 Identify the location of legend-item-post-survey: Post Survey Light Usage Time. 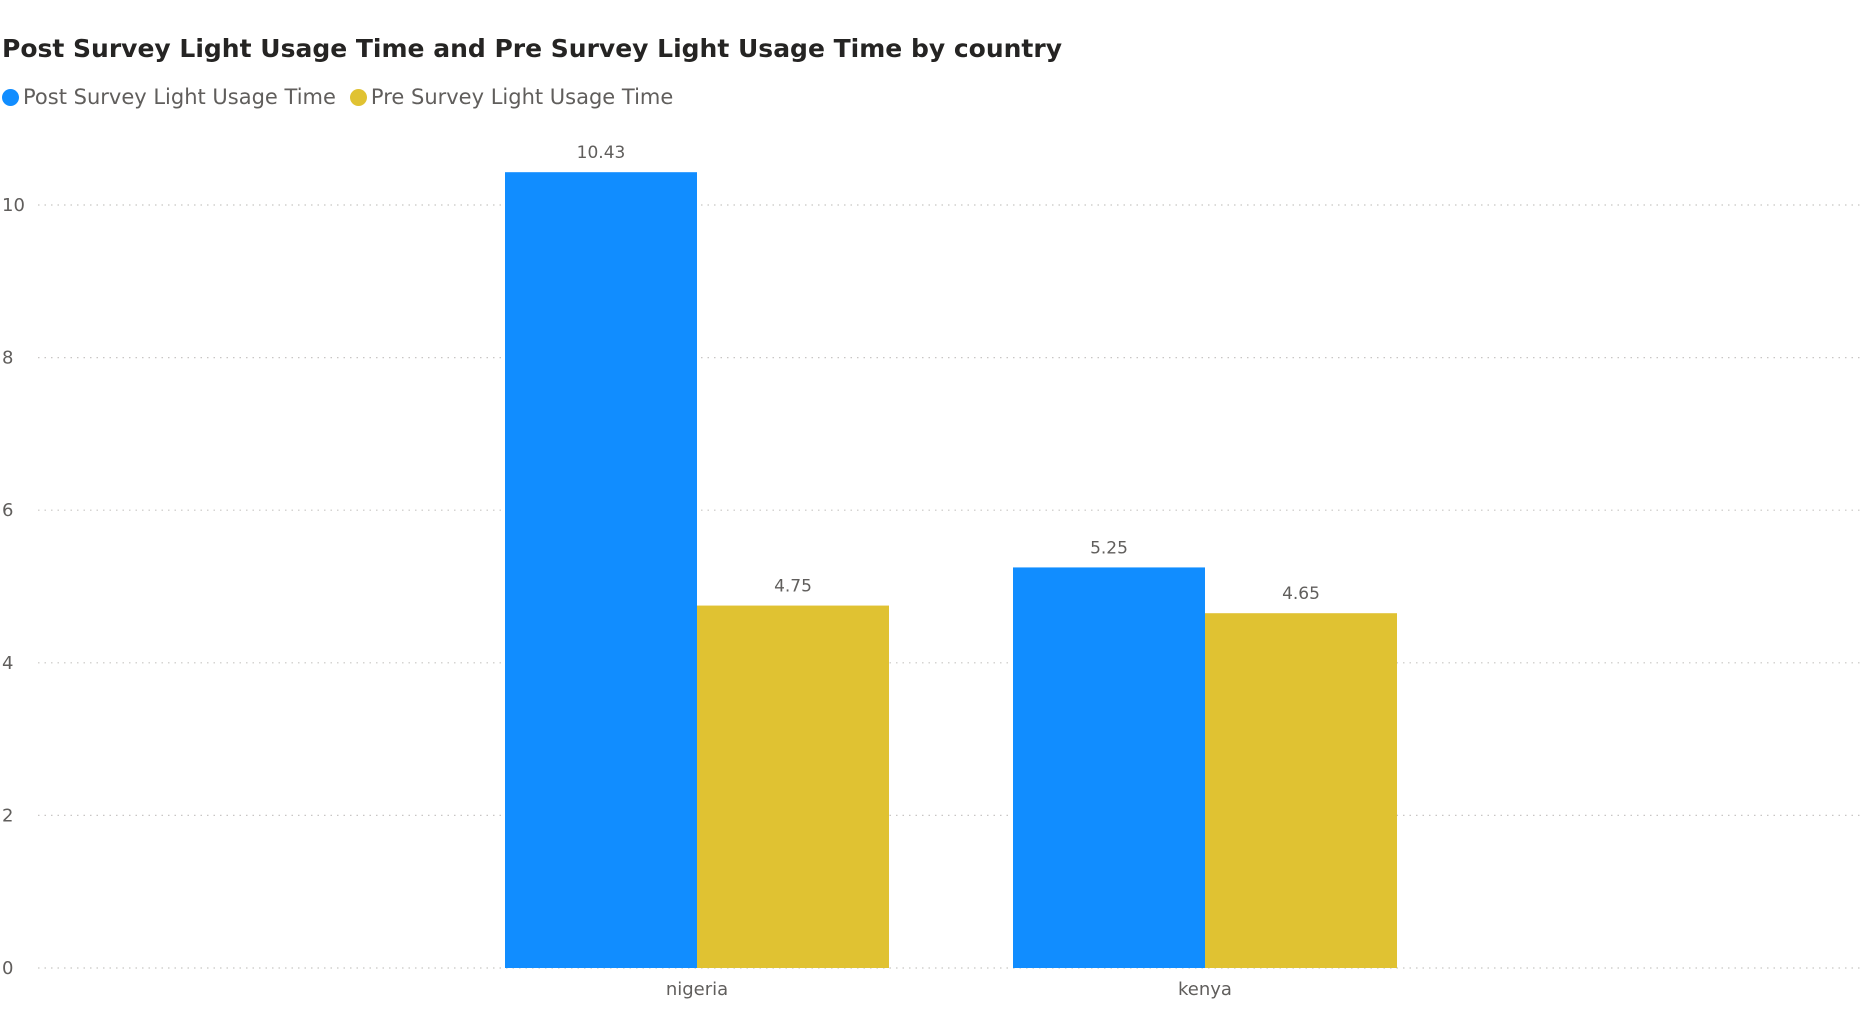
(169, 97).